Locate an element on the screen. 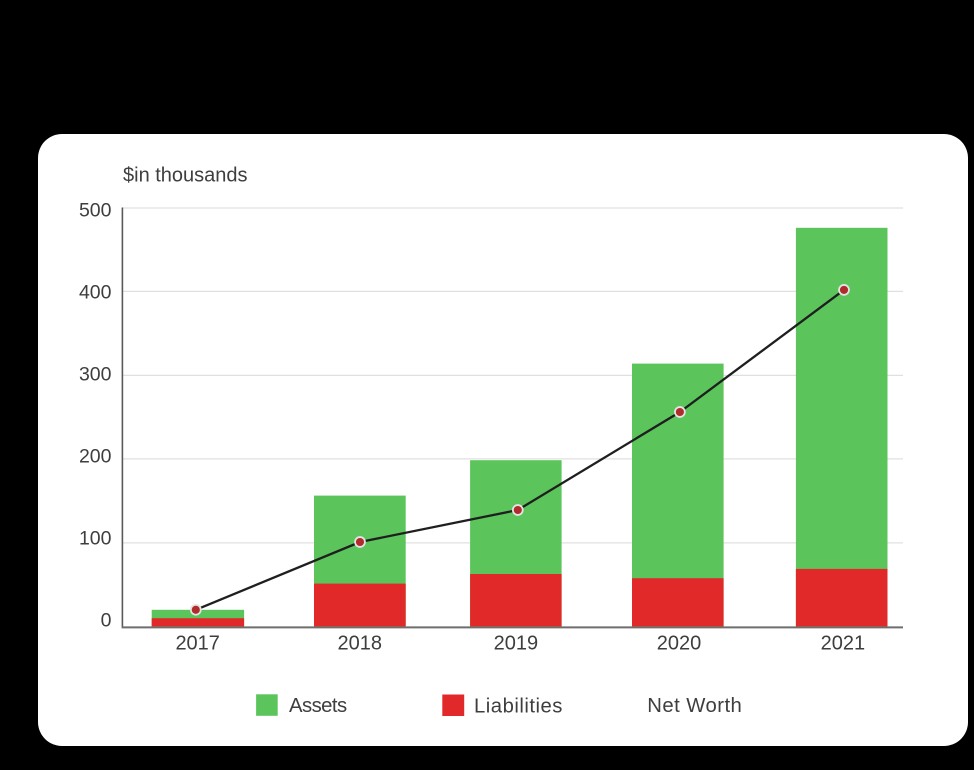 This screenshot has width=974, height=770. svg-text: 100 is located at coordinates (95, 538).